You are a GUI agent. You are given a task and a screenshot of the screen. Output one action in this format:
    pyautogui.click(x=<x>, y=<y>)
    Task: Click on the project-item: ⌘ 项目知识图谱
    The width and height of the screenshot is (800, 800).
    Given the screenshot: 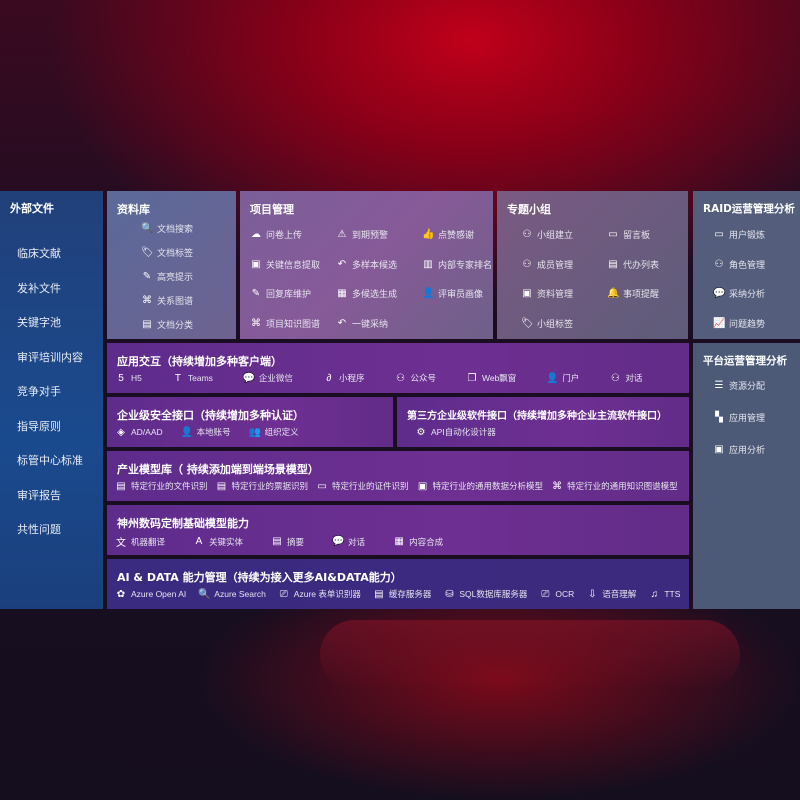 What is the action you would take?
    pyautogui.click(x=285, y=323)
    